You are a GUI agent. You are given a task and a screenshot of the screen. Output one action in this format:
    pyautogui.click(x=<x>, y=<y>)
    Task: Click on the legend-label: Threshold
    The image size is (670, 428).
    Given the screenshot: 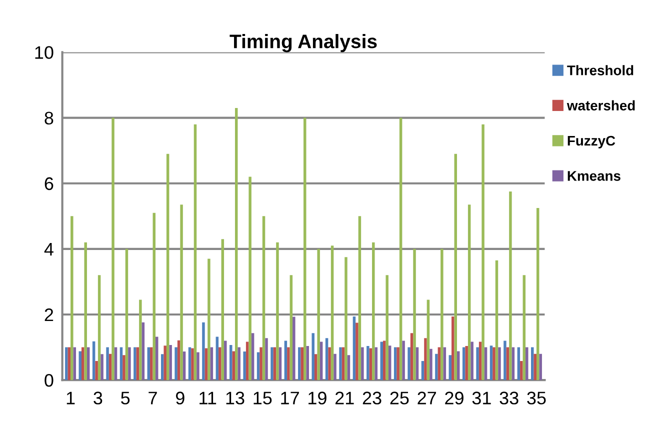 What is the action you would take?
    pyautogui.click(x=600, y=70)
    